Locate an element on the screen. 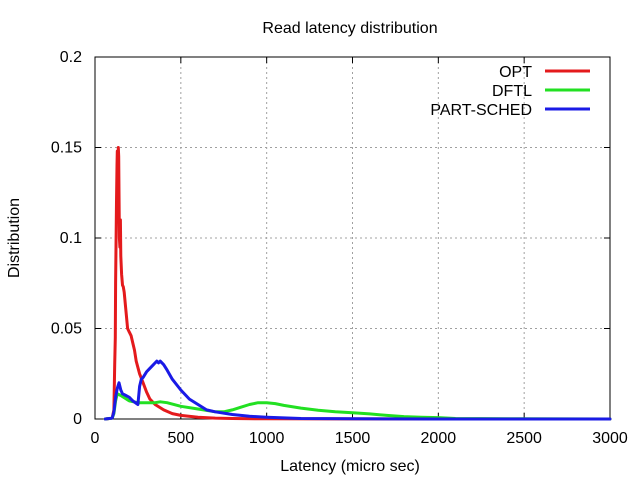  x-tick-label: 1500 is located at coordinates (353, 438).